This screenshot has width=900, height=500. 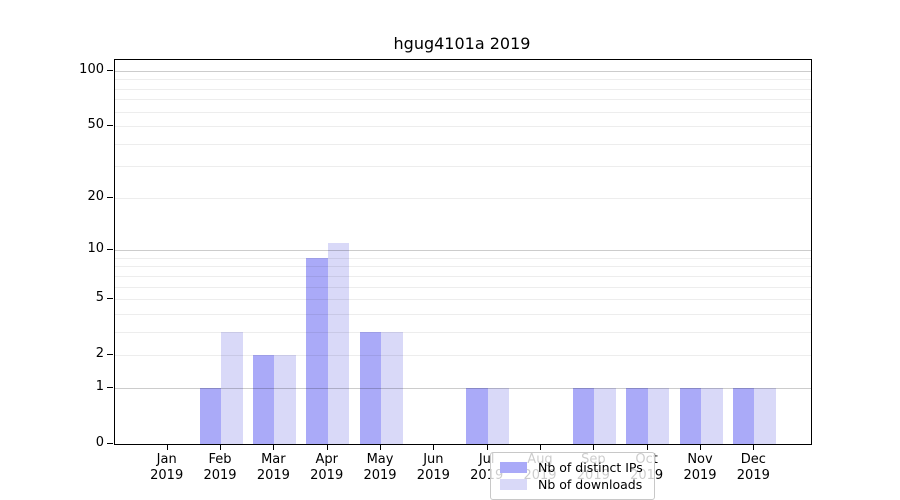 What do you see at coordinates (765, 415) in the screenshot?
I see `bar-downloads-dec` at bounding box center [765, 415].